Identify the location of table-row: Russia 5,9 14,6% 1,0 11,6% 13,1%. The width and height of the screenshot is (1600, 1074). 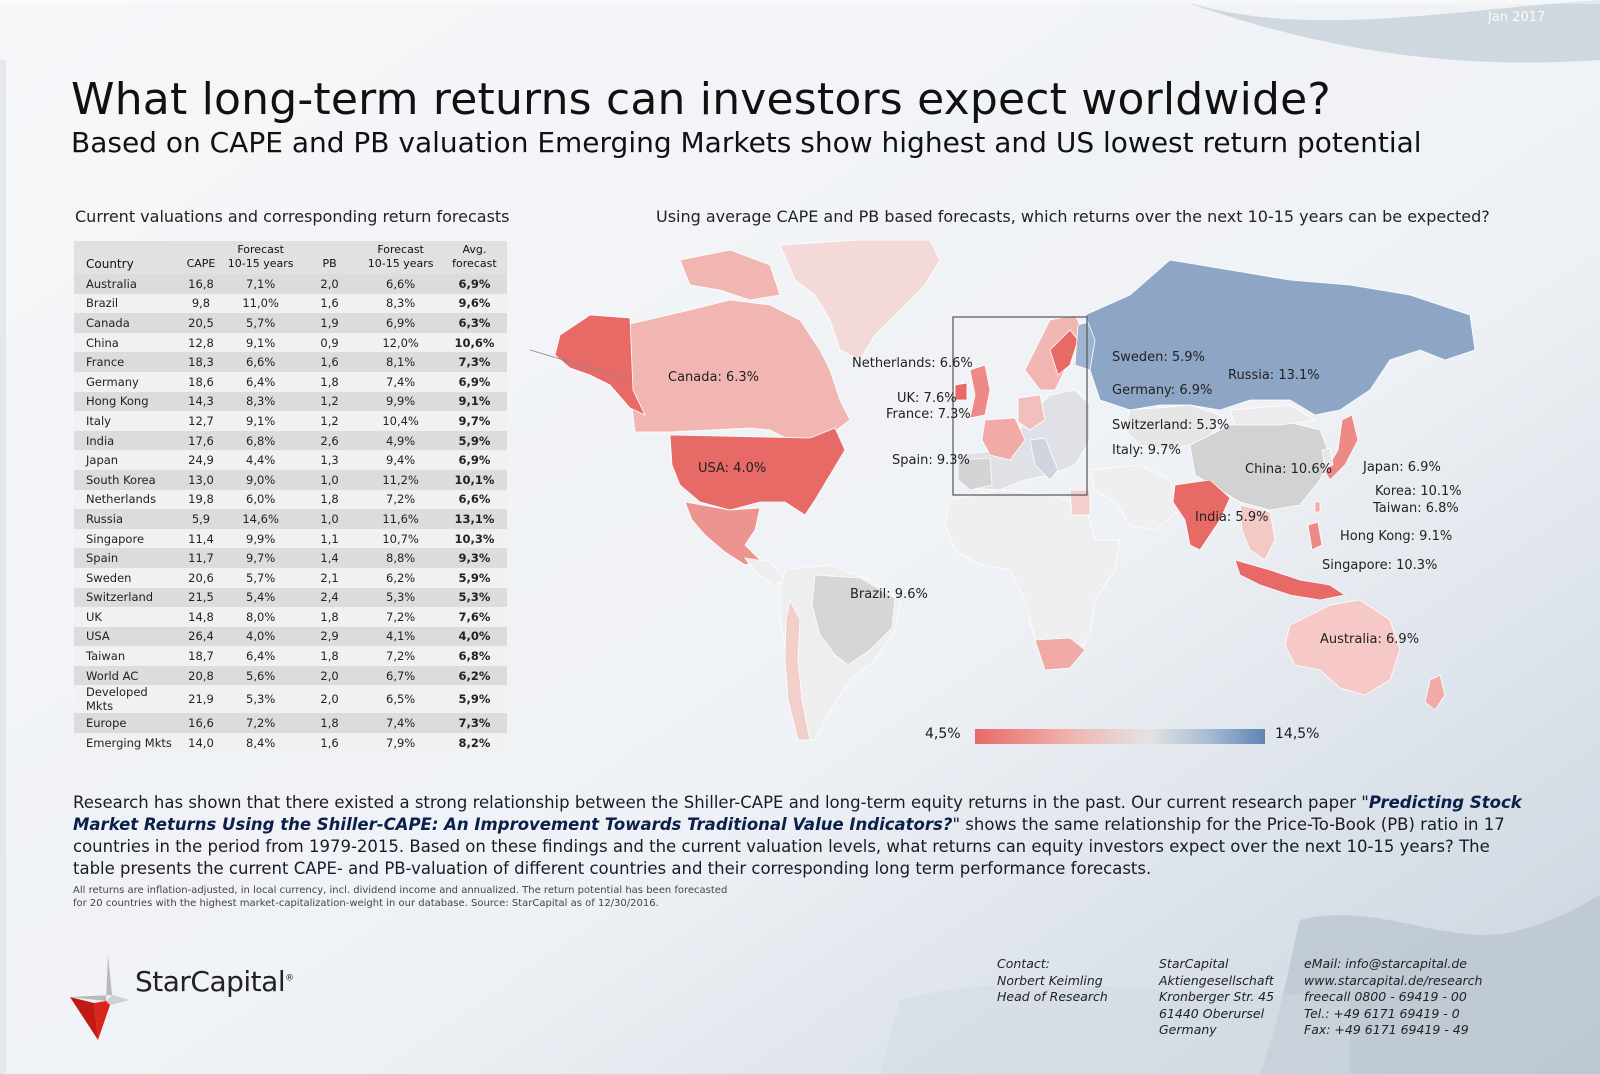
(290, 519).